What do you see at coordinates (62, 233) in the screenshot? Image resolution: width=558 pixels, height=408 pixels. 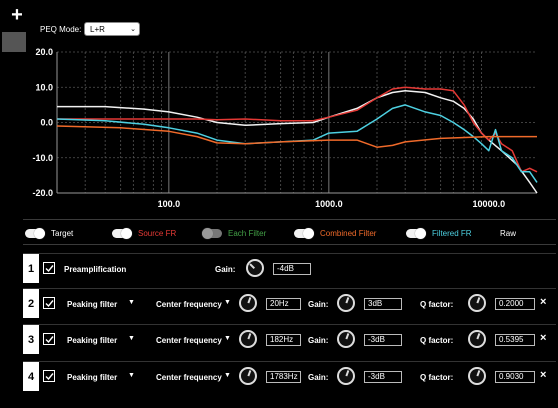 I see `legend-label: Target` at bounding box center [62, 233].